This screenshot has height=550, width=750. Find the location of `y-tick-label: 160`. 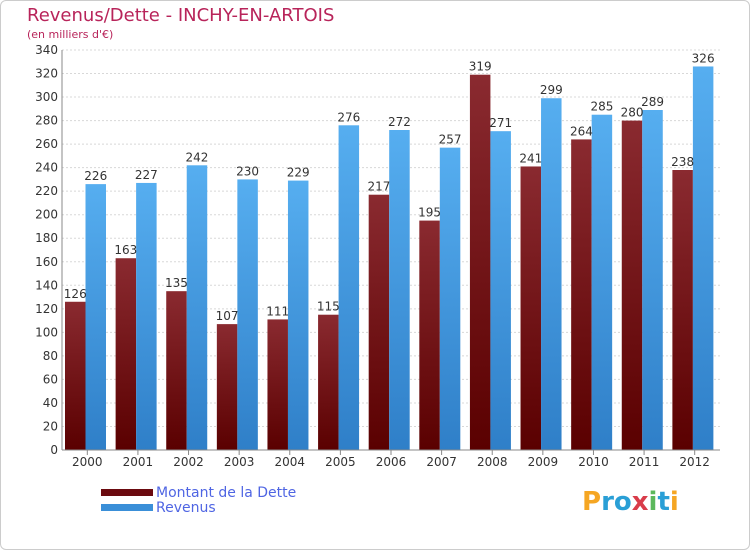

y-tick-label: 160 is located at coordinates (46, 262).